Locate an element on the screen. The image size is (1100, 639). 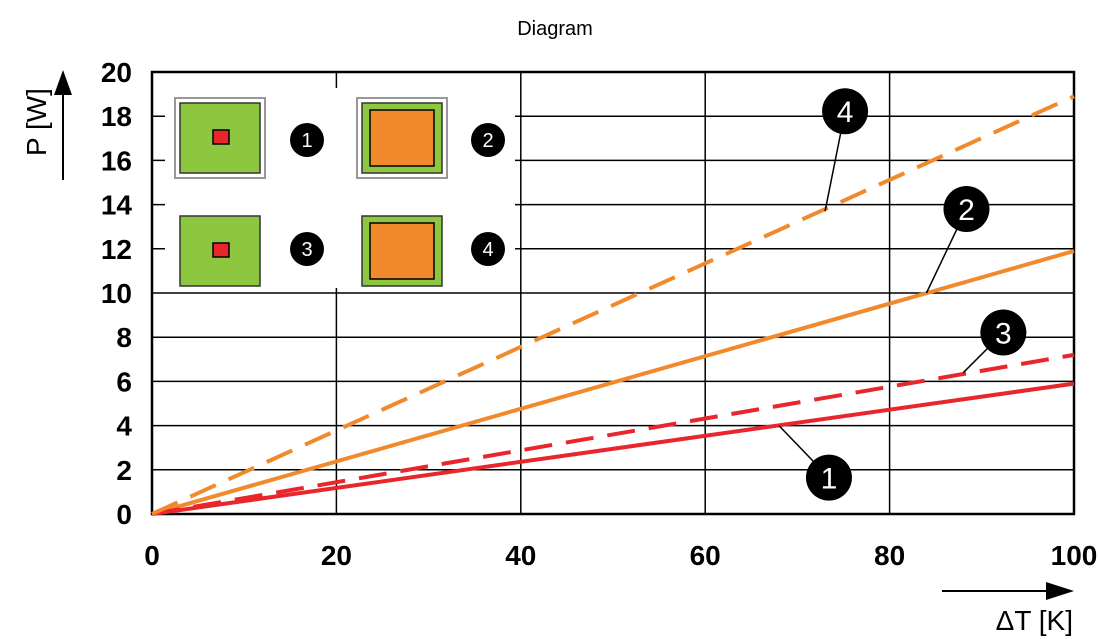
x-tick-label: 40 is located at coordinates (520, 555).